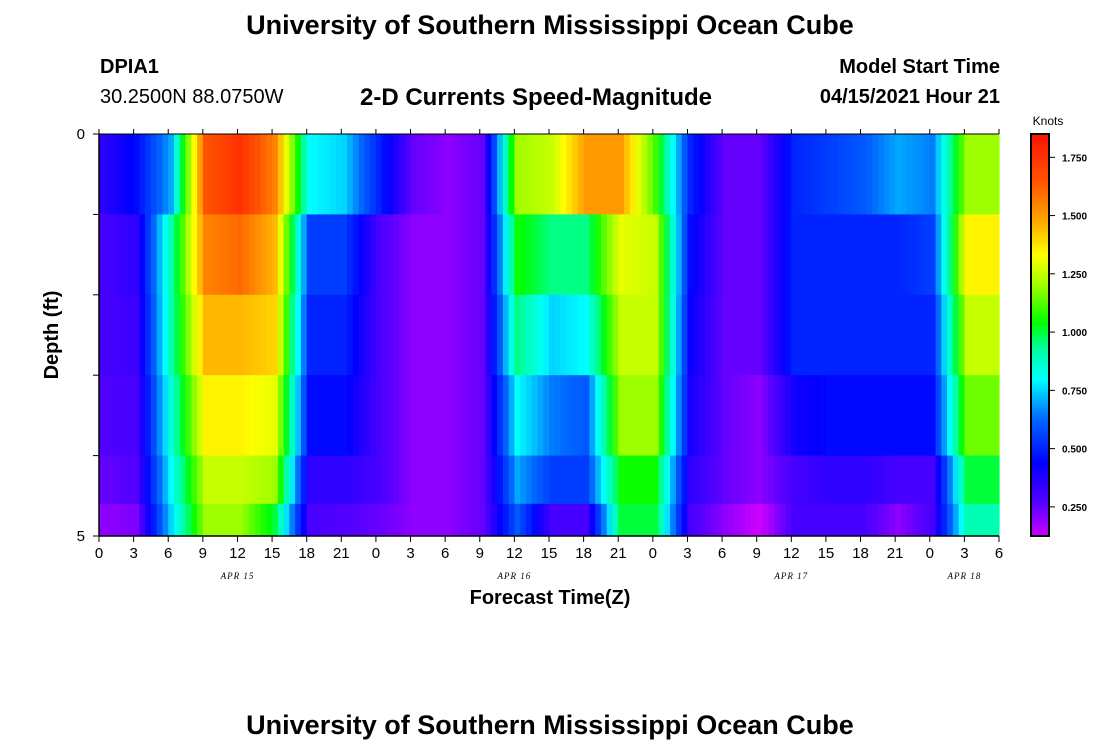 This screenshot has height=750, width=1100. What do you see at coordinates (1074, 217) in the screenshot?
I see `colorbar-tick-label: 1.500` at bounding box center [1074, 217].